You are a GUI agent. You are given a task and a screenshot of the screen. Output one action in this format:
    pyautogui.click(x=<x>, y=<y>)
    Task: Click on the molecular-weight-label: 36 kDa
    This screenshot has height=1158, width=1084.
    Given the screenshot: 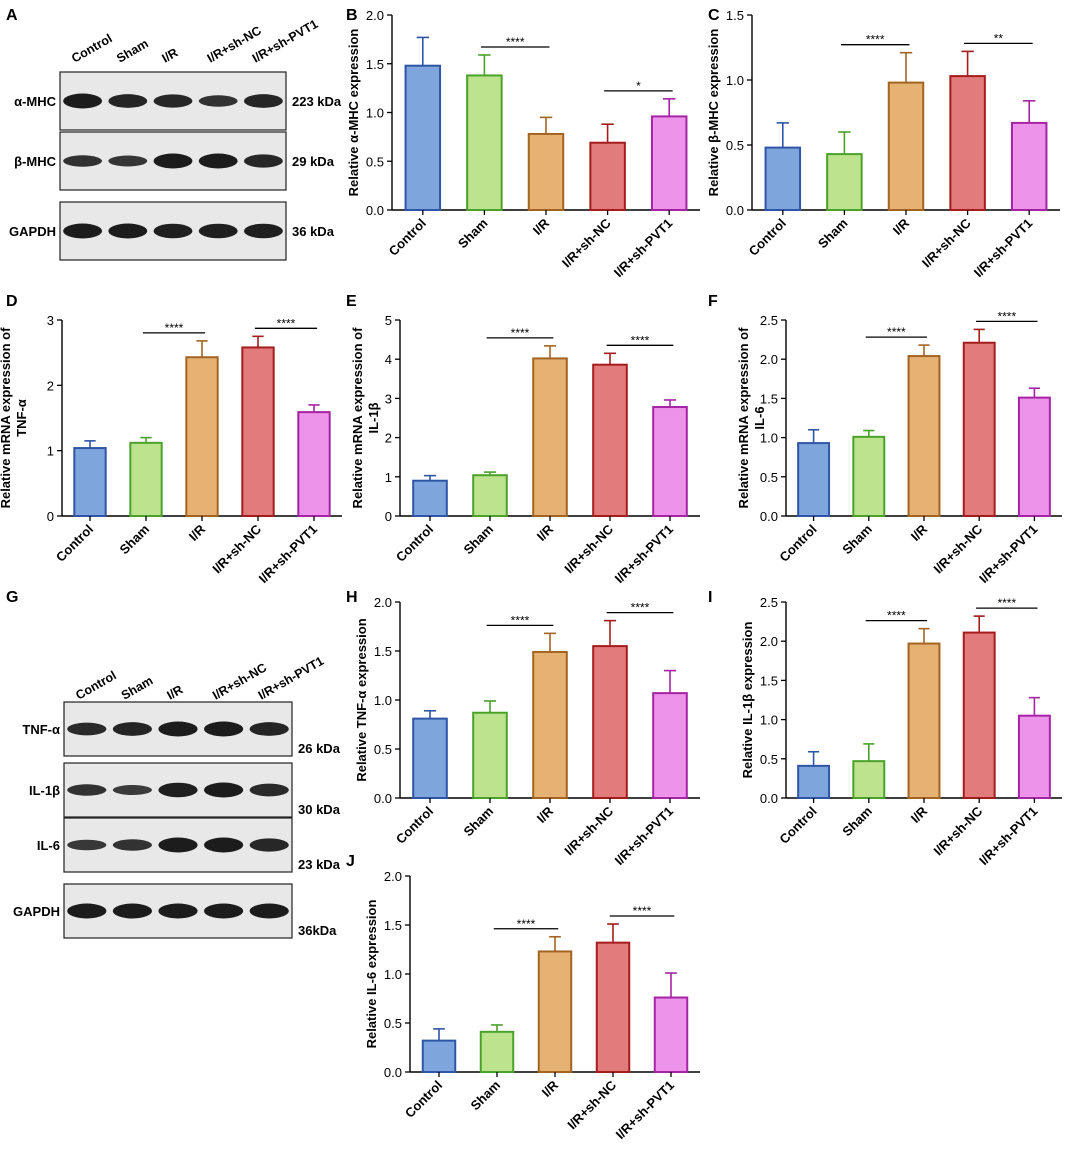 What is the action you would take?
    pyautogui.click(x=313, y=231)
    